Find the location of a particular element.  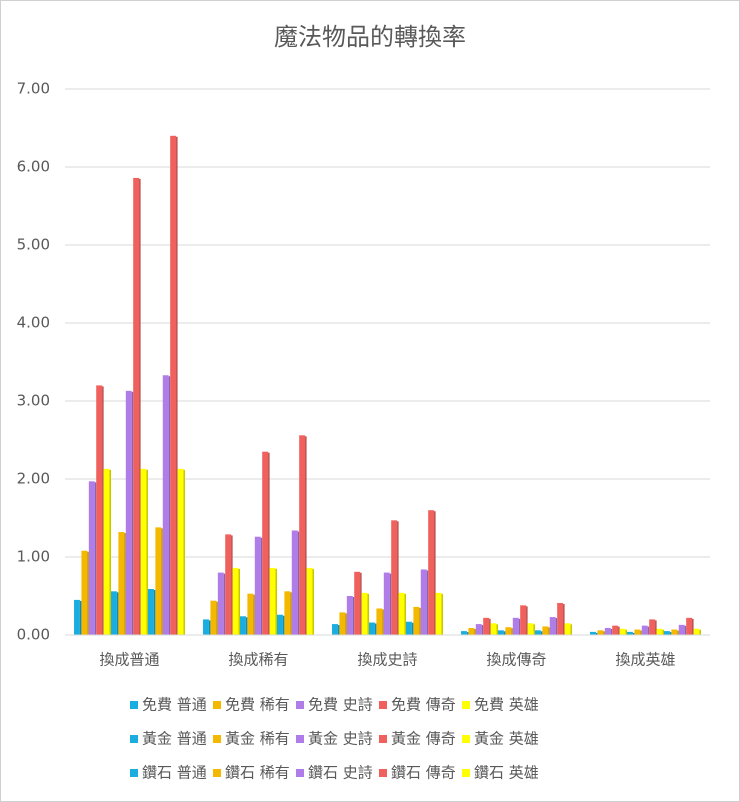

legend-label: 鑽石 英雄 is located at coordinates (506, 773).